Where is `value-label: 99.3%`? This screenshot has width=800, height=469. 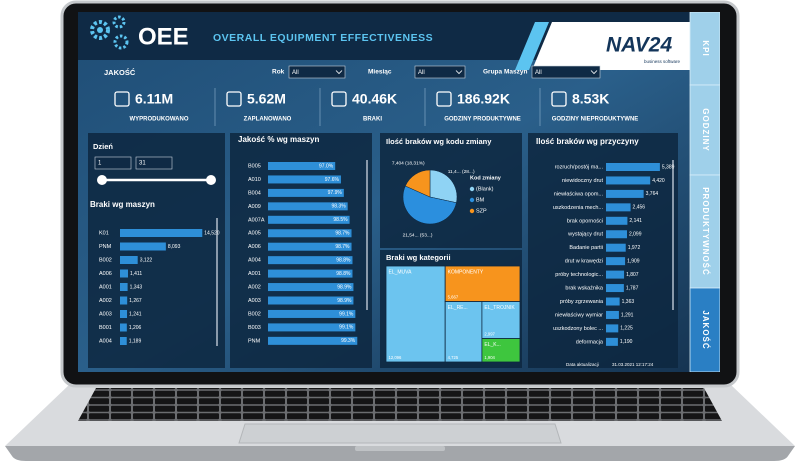
value-label: 99.3% is located at coordinates (348, 341).